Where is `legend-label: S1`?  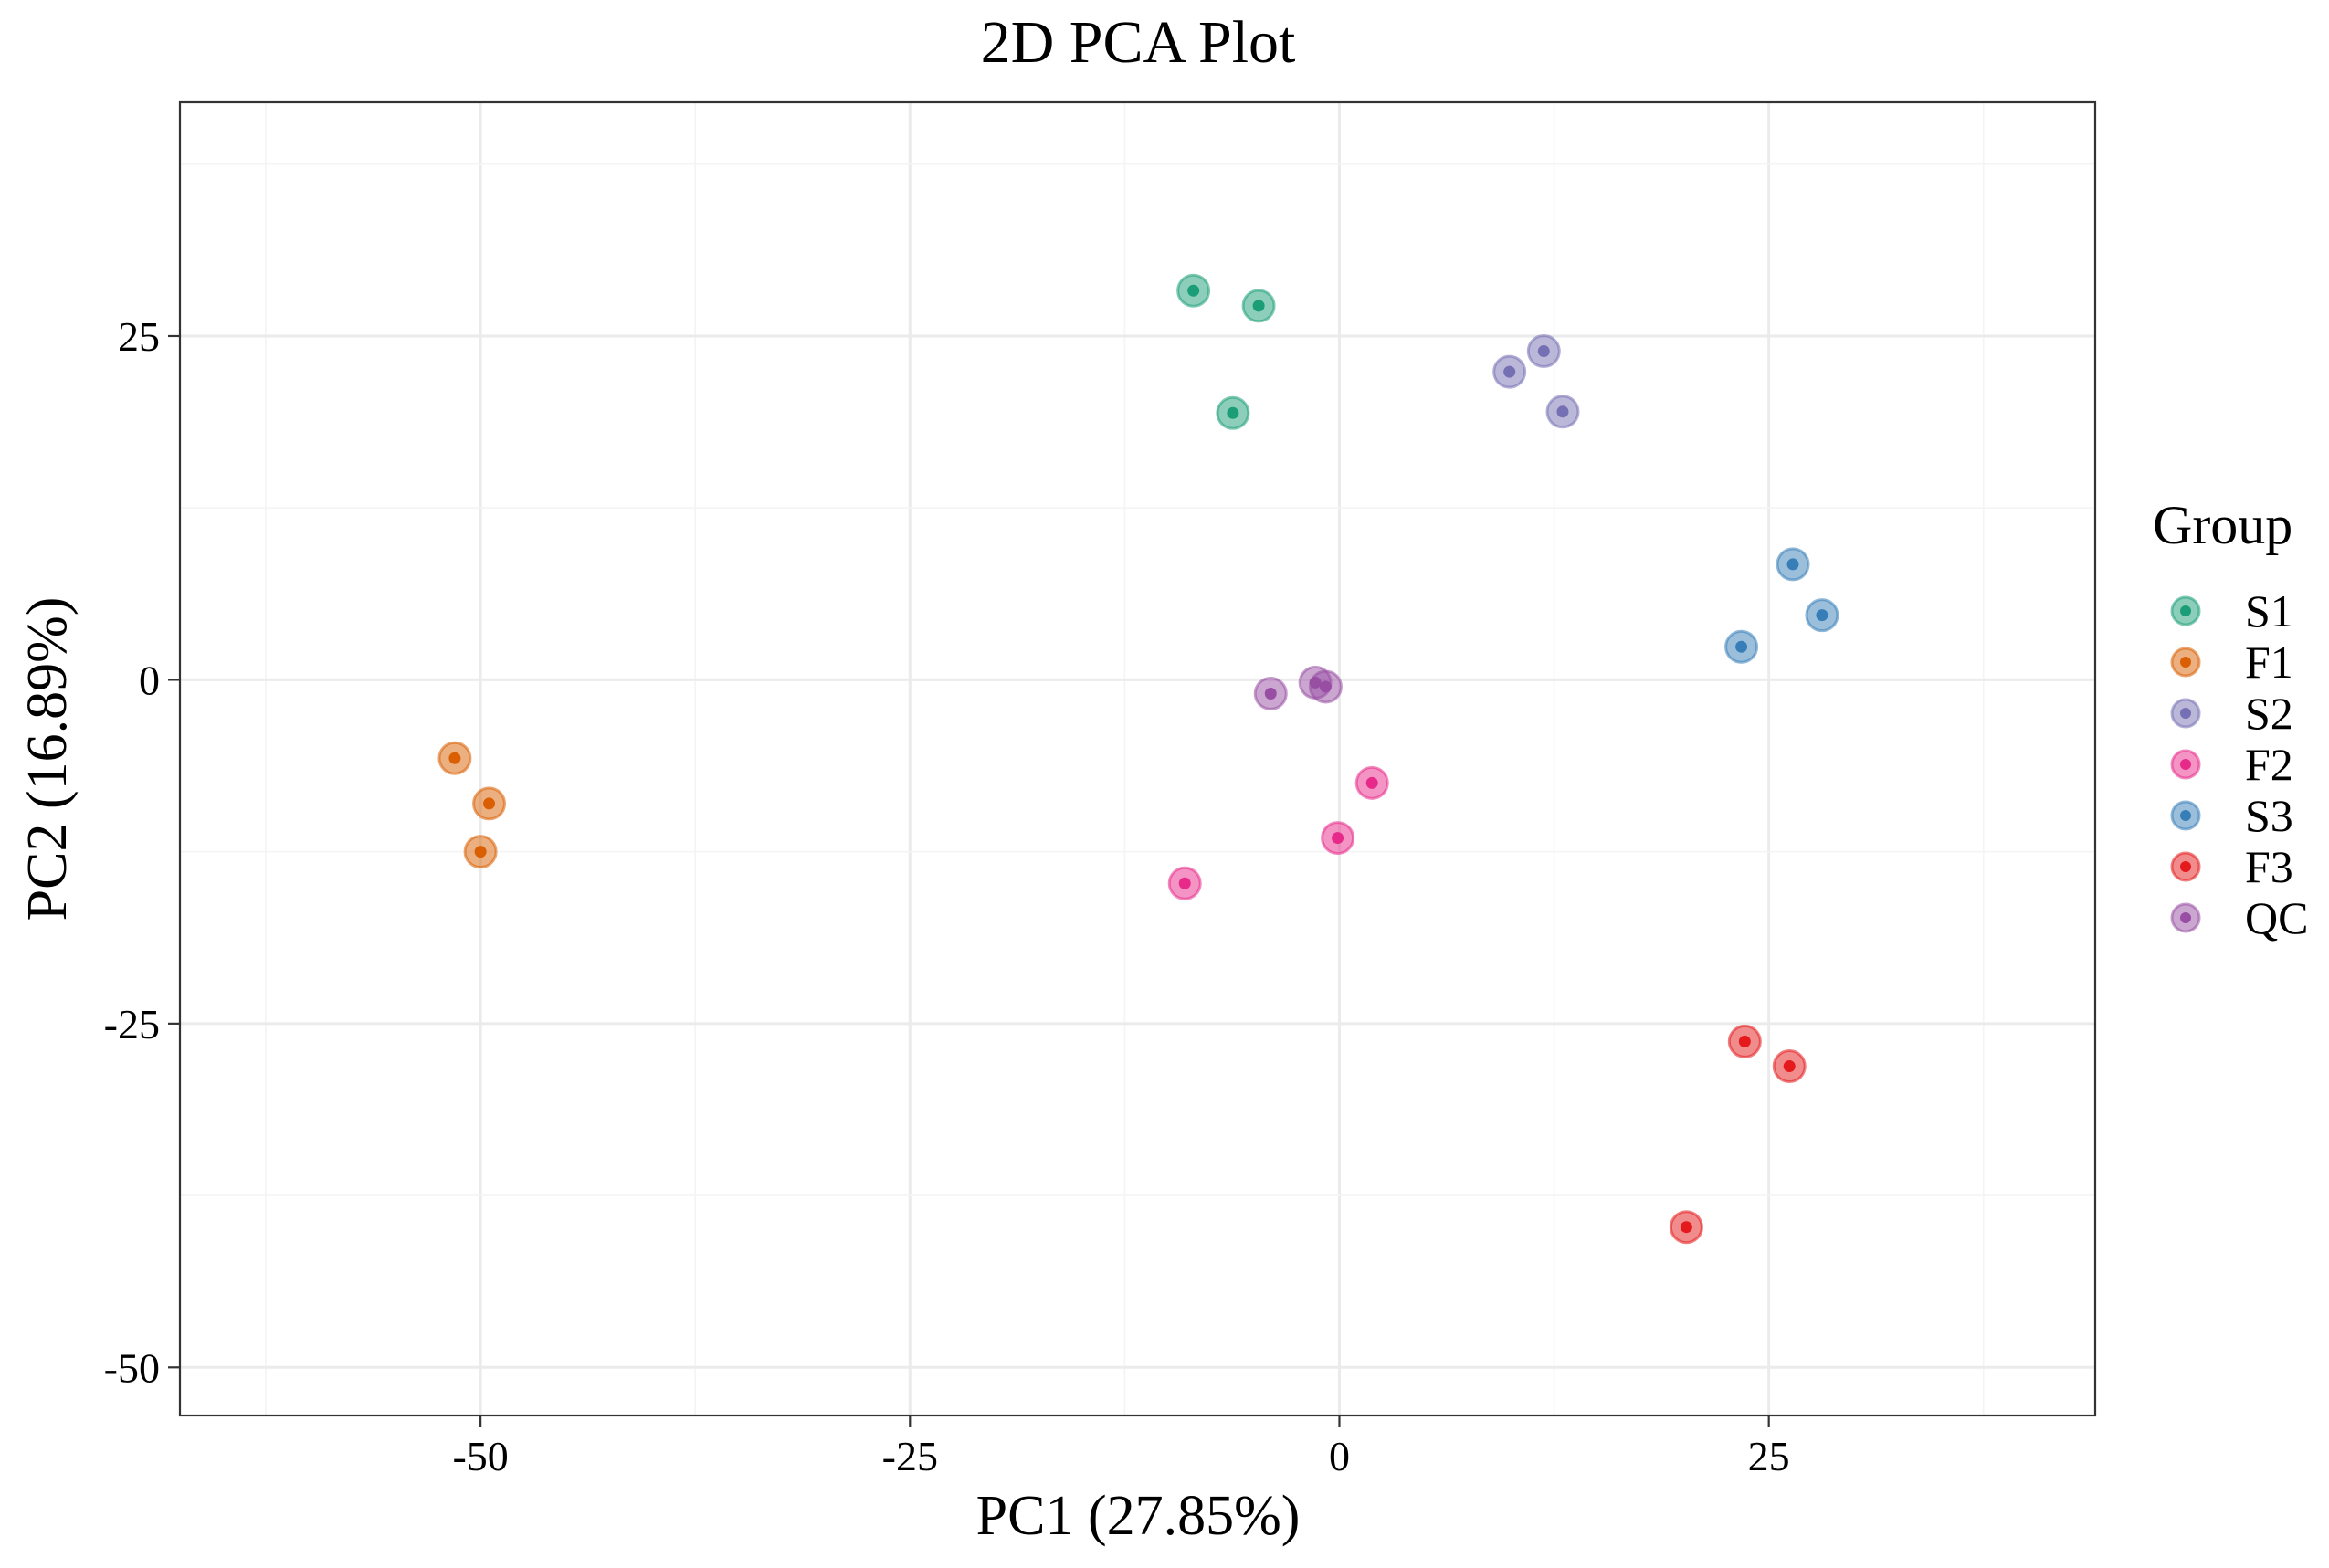 legend-label: S1 is located at coordinates (2269, 611).